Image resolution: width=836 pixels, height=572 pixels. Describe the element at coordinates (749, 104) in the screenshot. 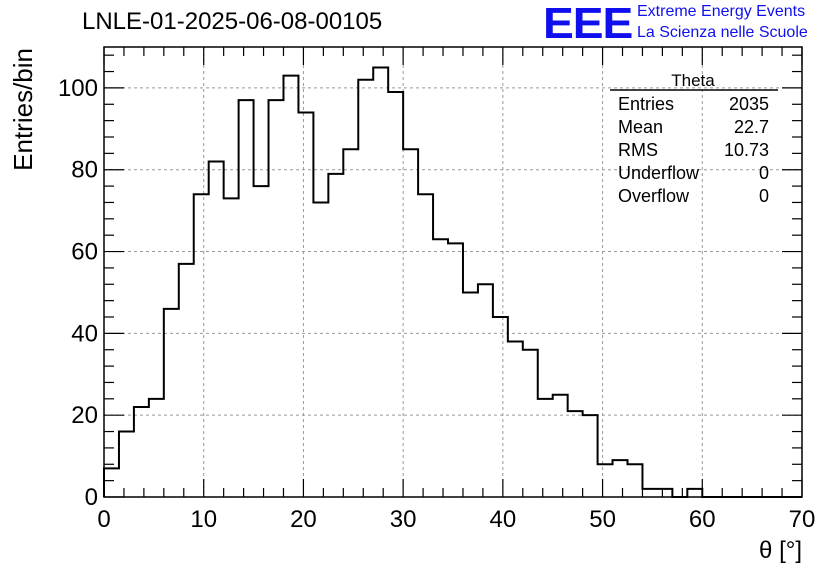

I see `stats-value: 2035` at that location.